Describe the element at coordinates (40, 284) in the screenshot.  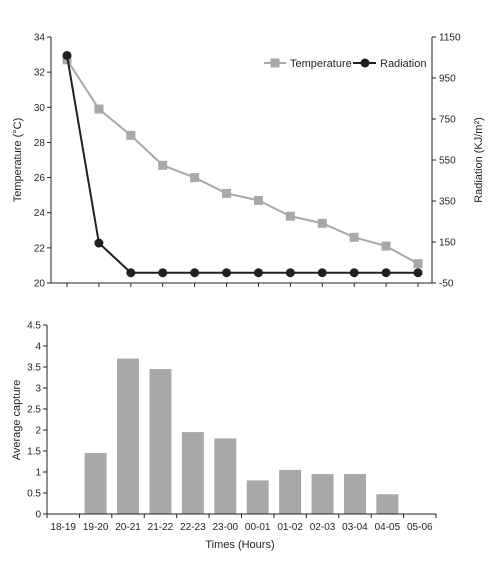
I see `top-left-tick-label: 20` at that location.